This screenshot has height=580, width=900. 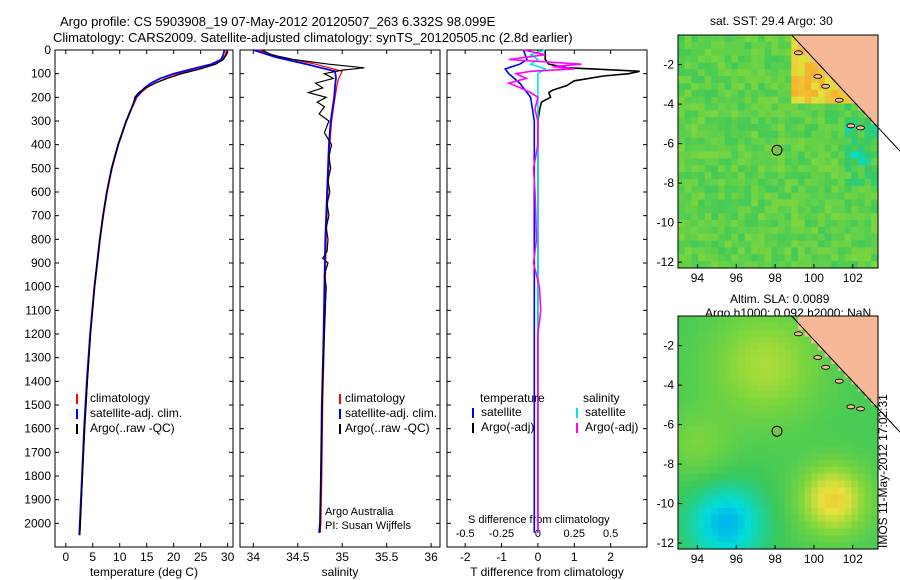 I want to click on depth-tick-label: 1000, so click(x=37, y=287).